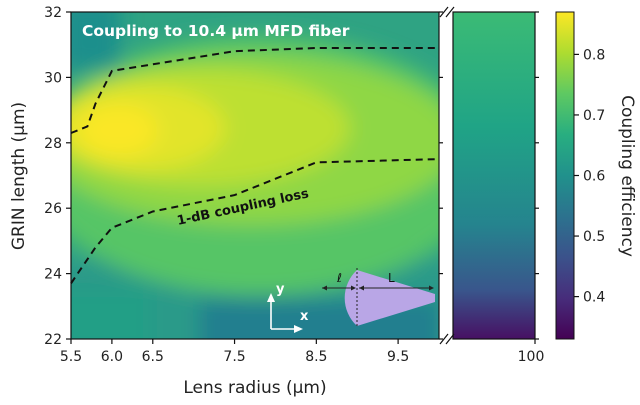 Image resolution: width=640 pixels, height=405 pixels. Describe the element at coordinates (53, 275) in the screenshot. I see `y-tick-label: 24` at that location.